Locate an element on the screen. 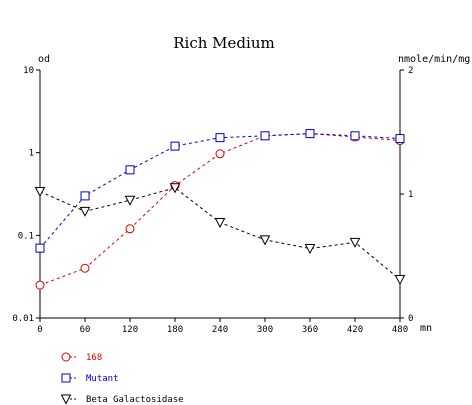  x-tick-label: 0 is located at coordinates (39, 330).